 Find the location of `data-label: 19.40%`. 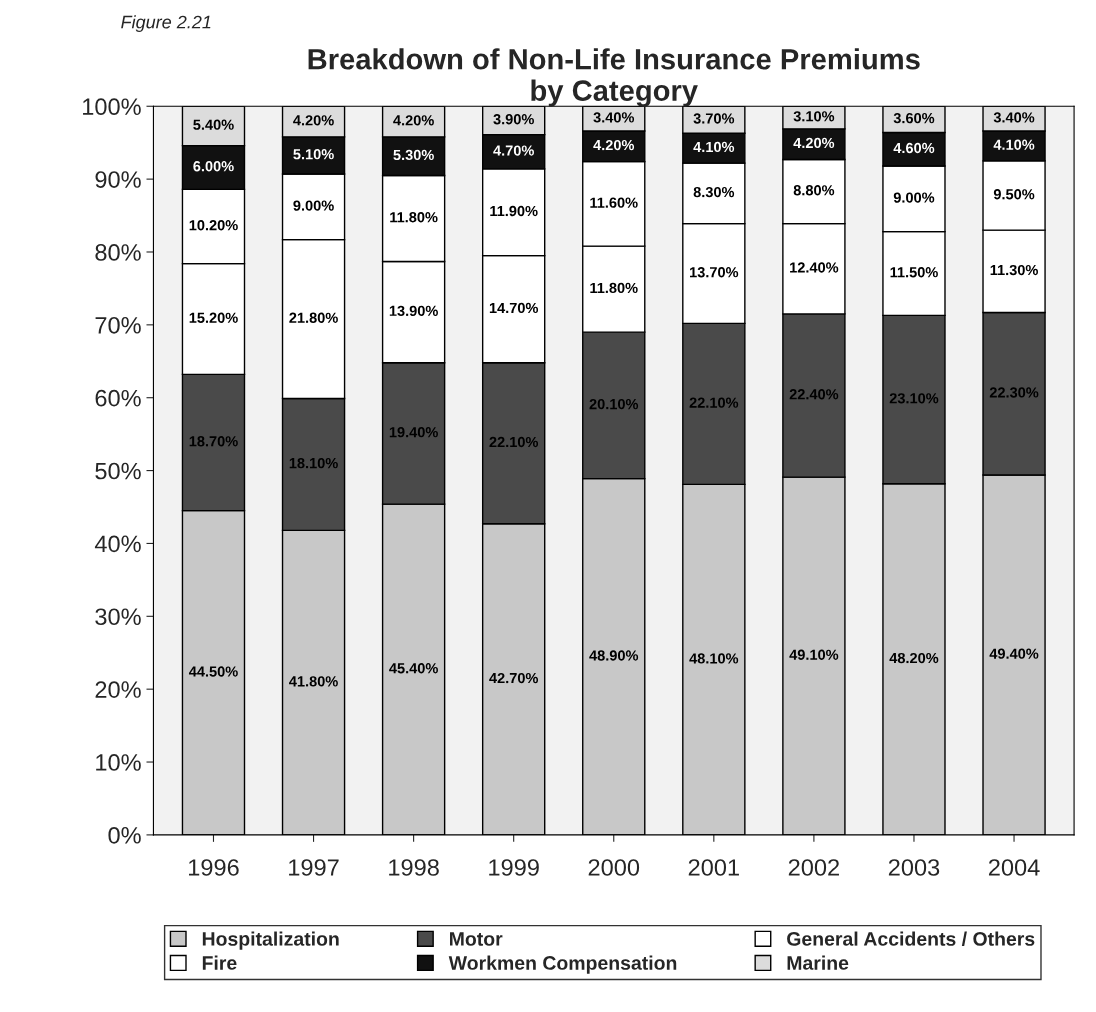

data-label: 19.40% is located at coordinates (413, 432).